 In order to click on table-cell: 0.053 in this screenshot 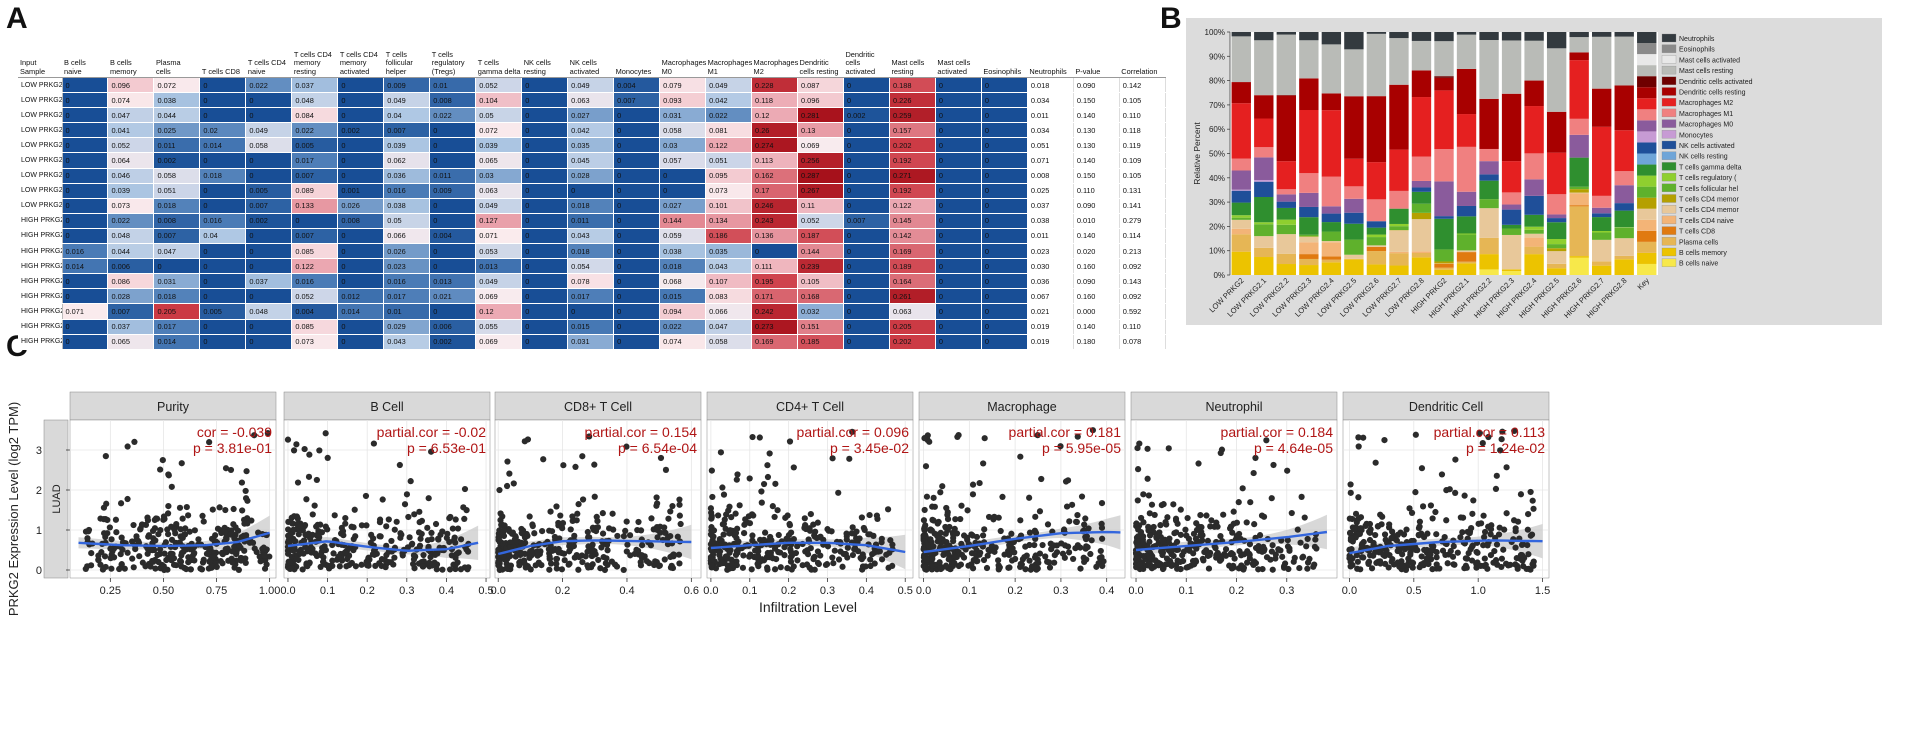, I will do `click(499, 251)`.